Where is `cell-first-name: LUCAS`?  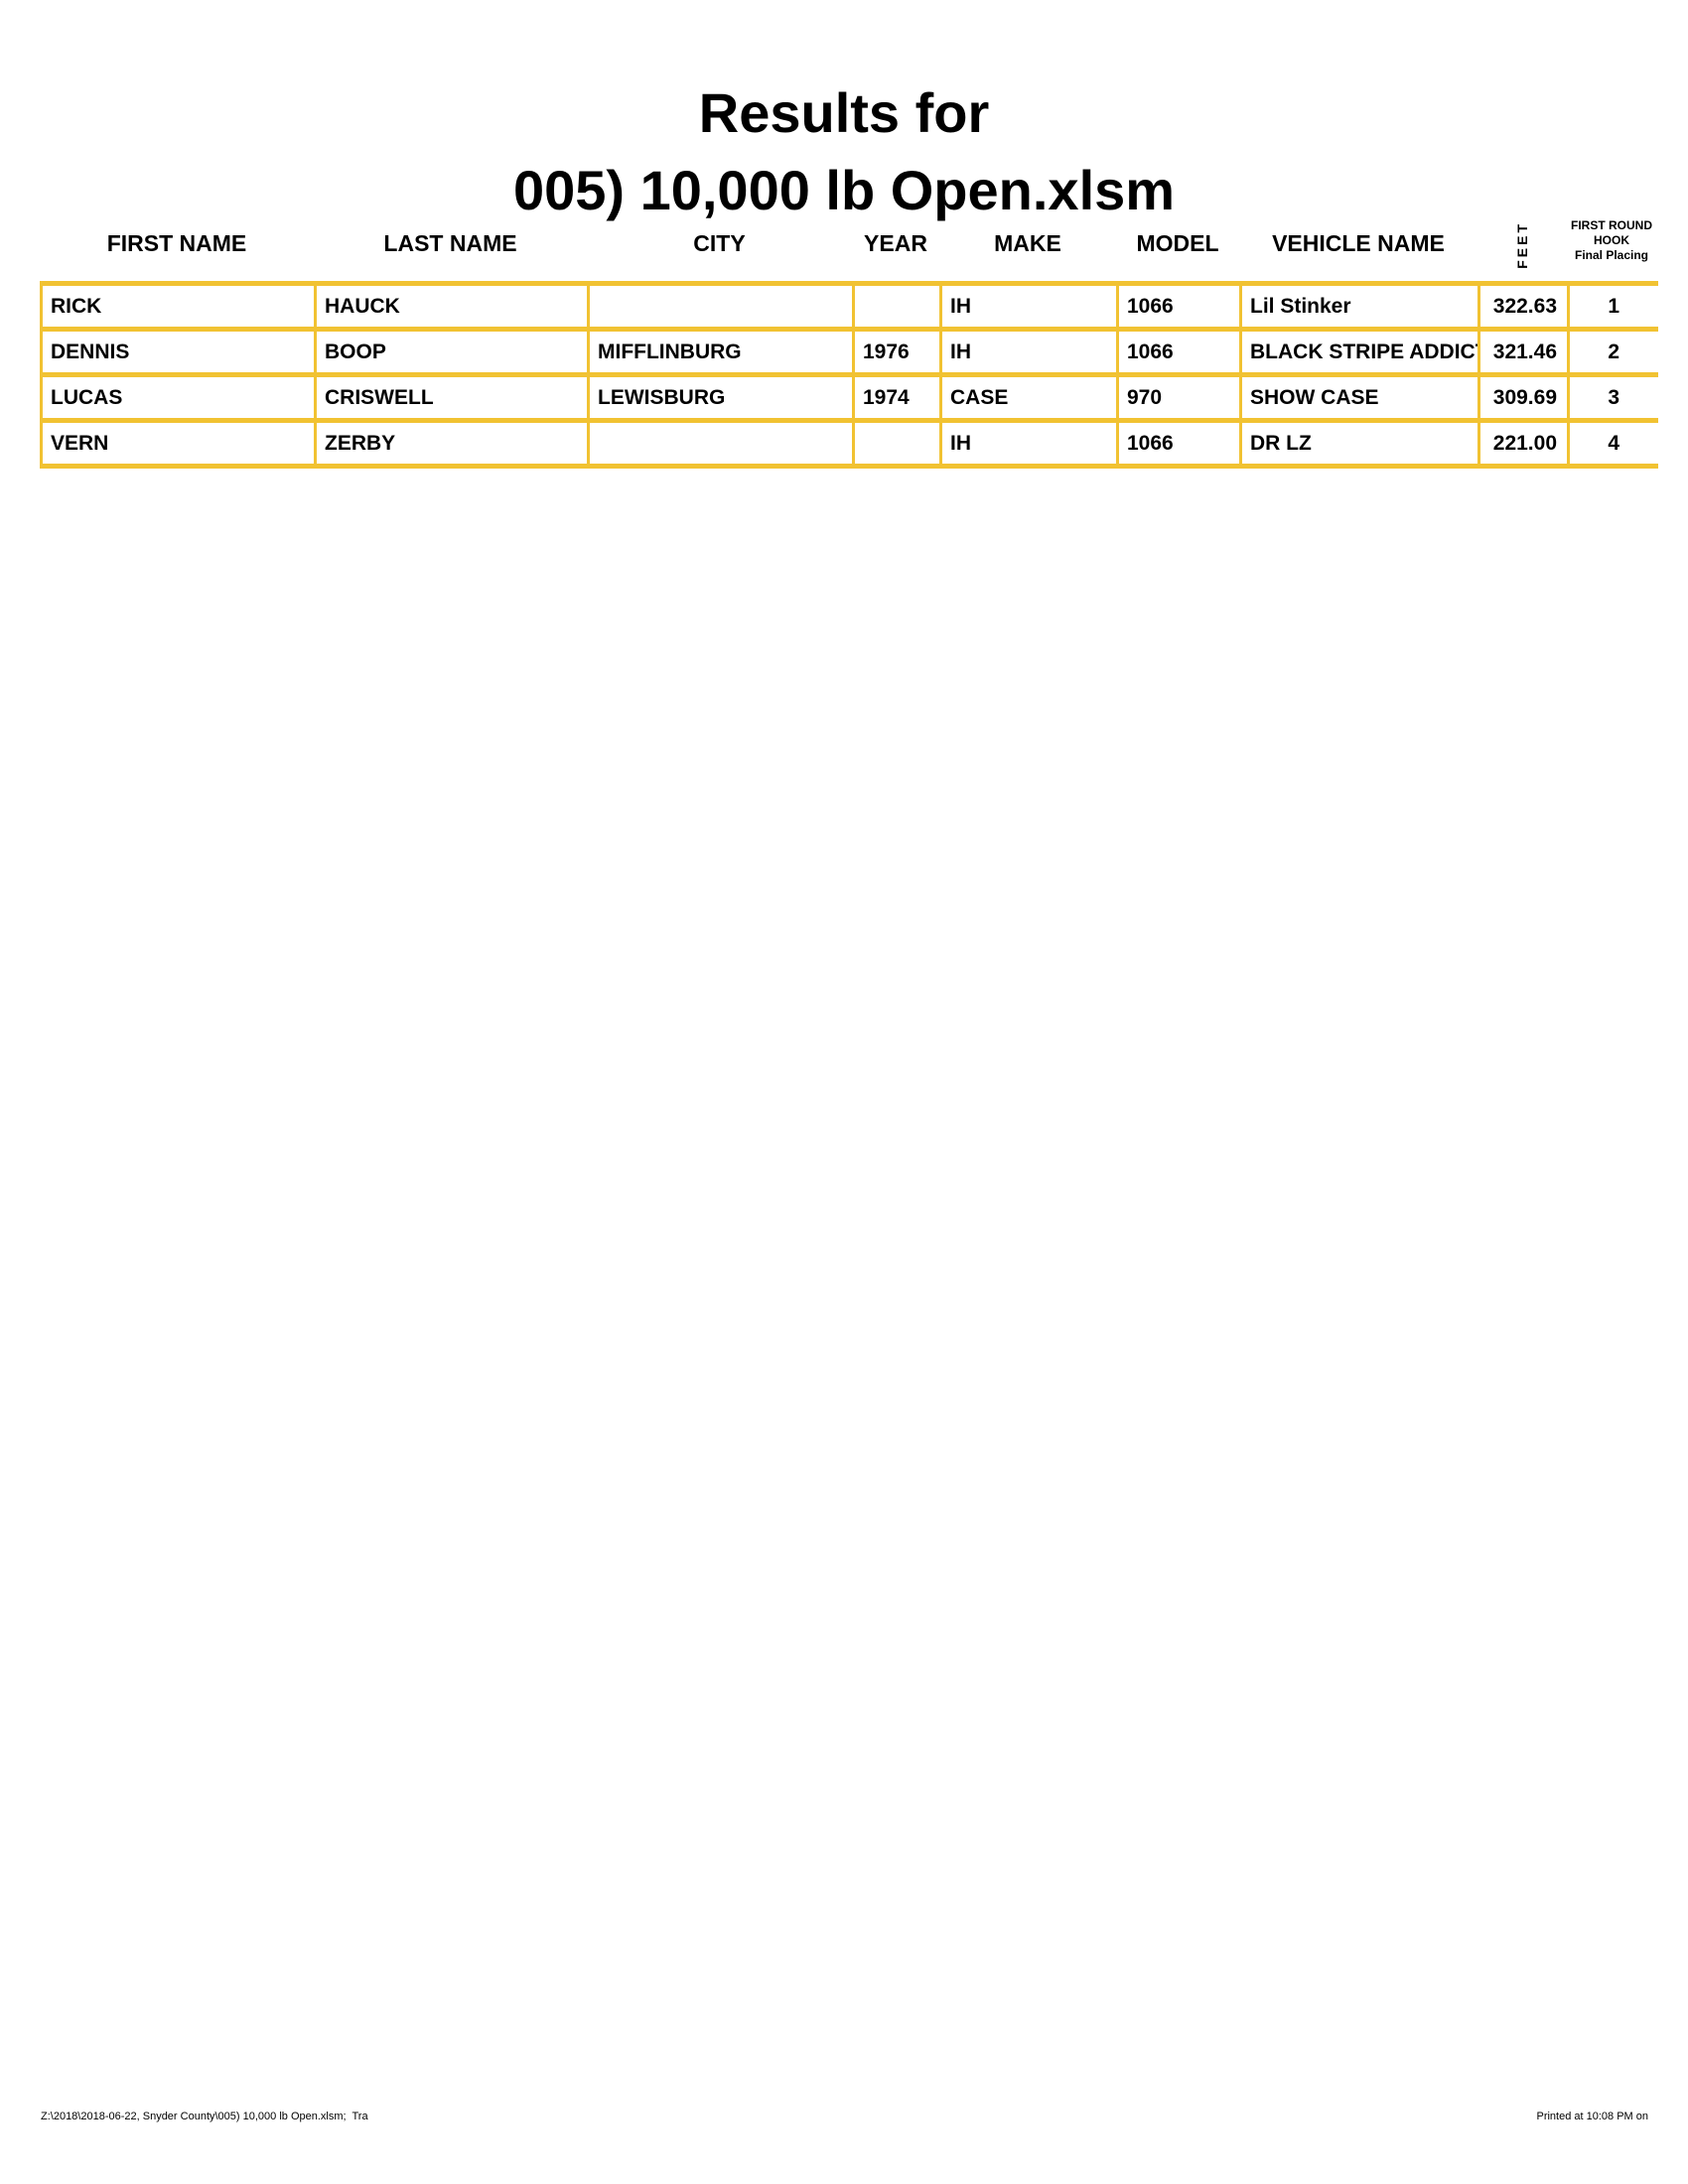
cell-first-name: LUCAS is located at coordinates (179, 398).